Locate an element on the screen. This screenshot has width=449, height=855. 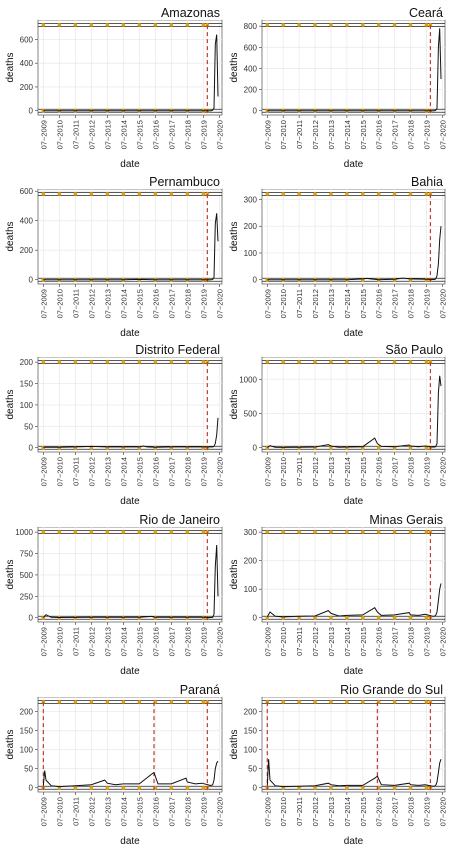
series-line is located at coordinates (354, 773).